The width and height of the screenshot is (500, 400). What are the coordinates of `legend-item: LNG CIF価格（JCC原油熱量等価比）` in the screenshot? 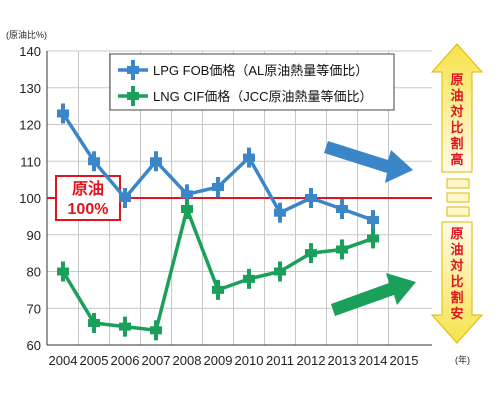 It's located at (245, 96).